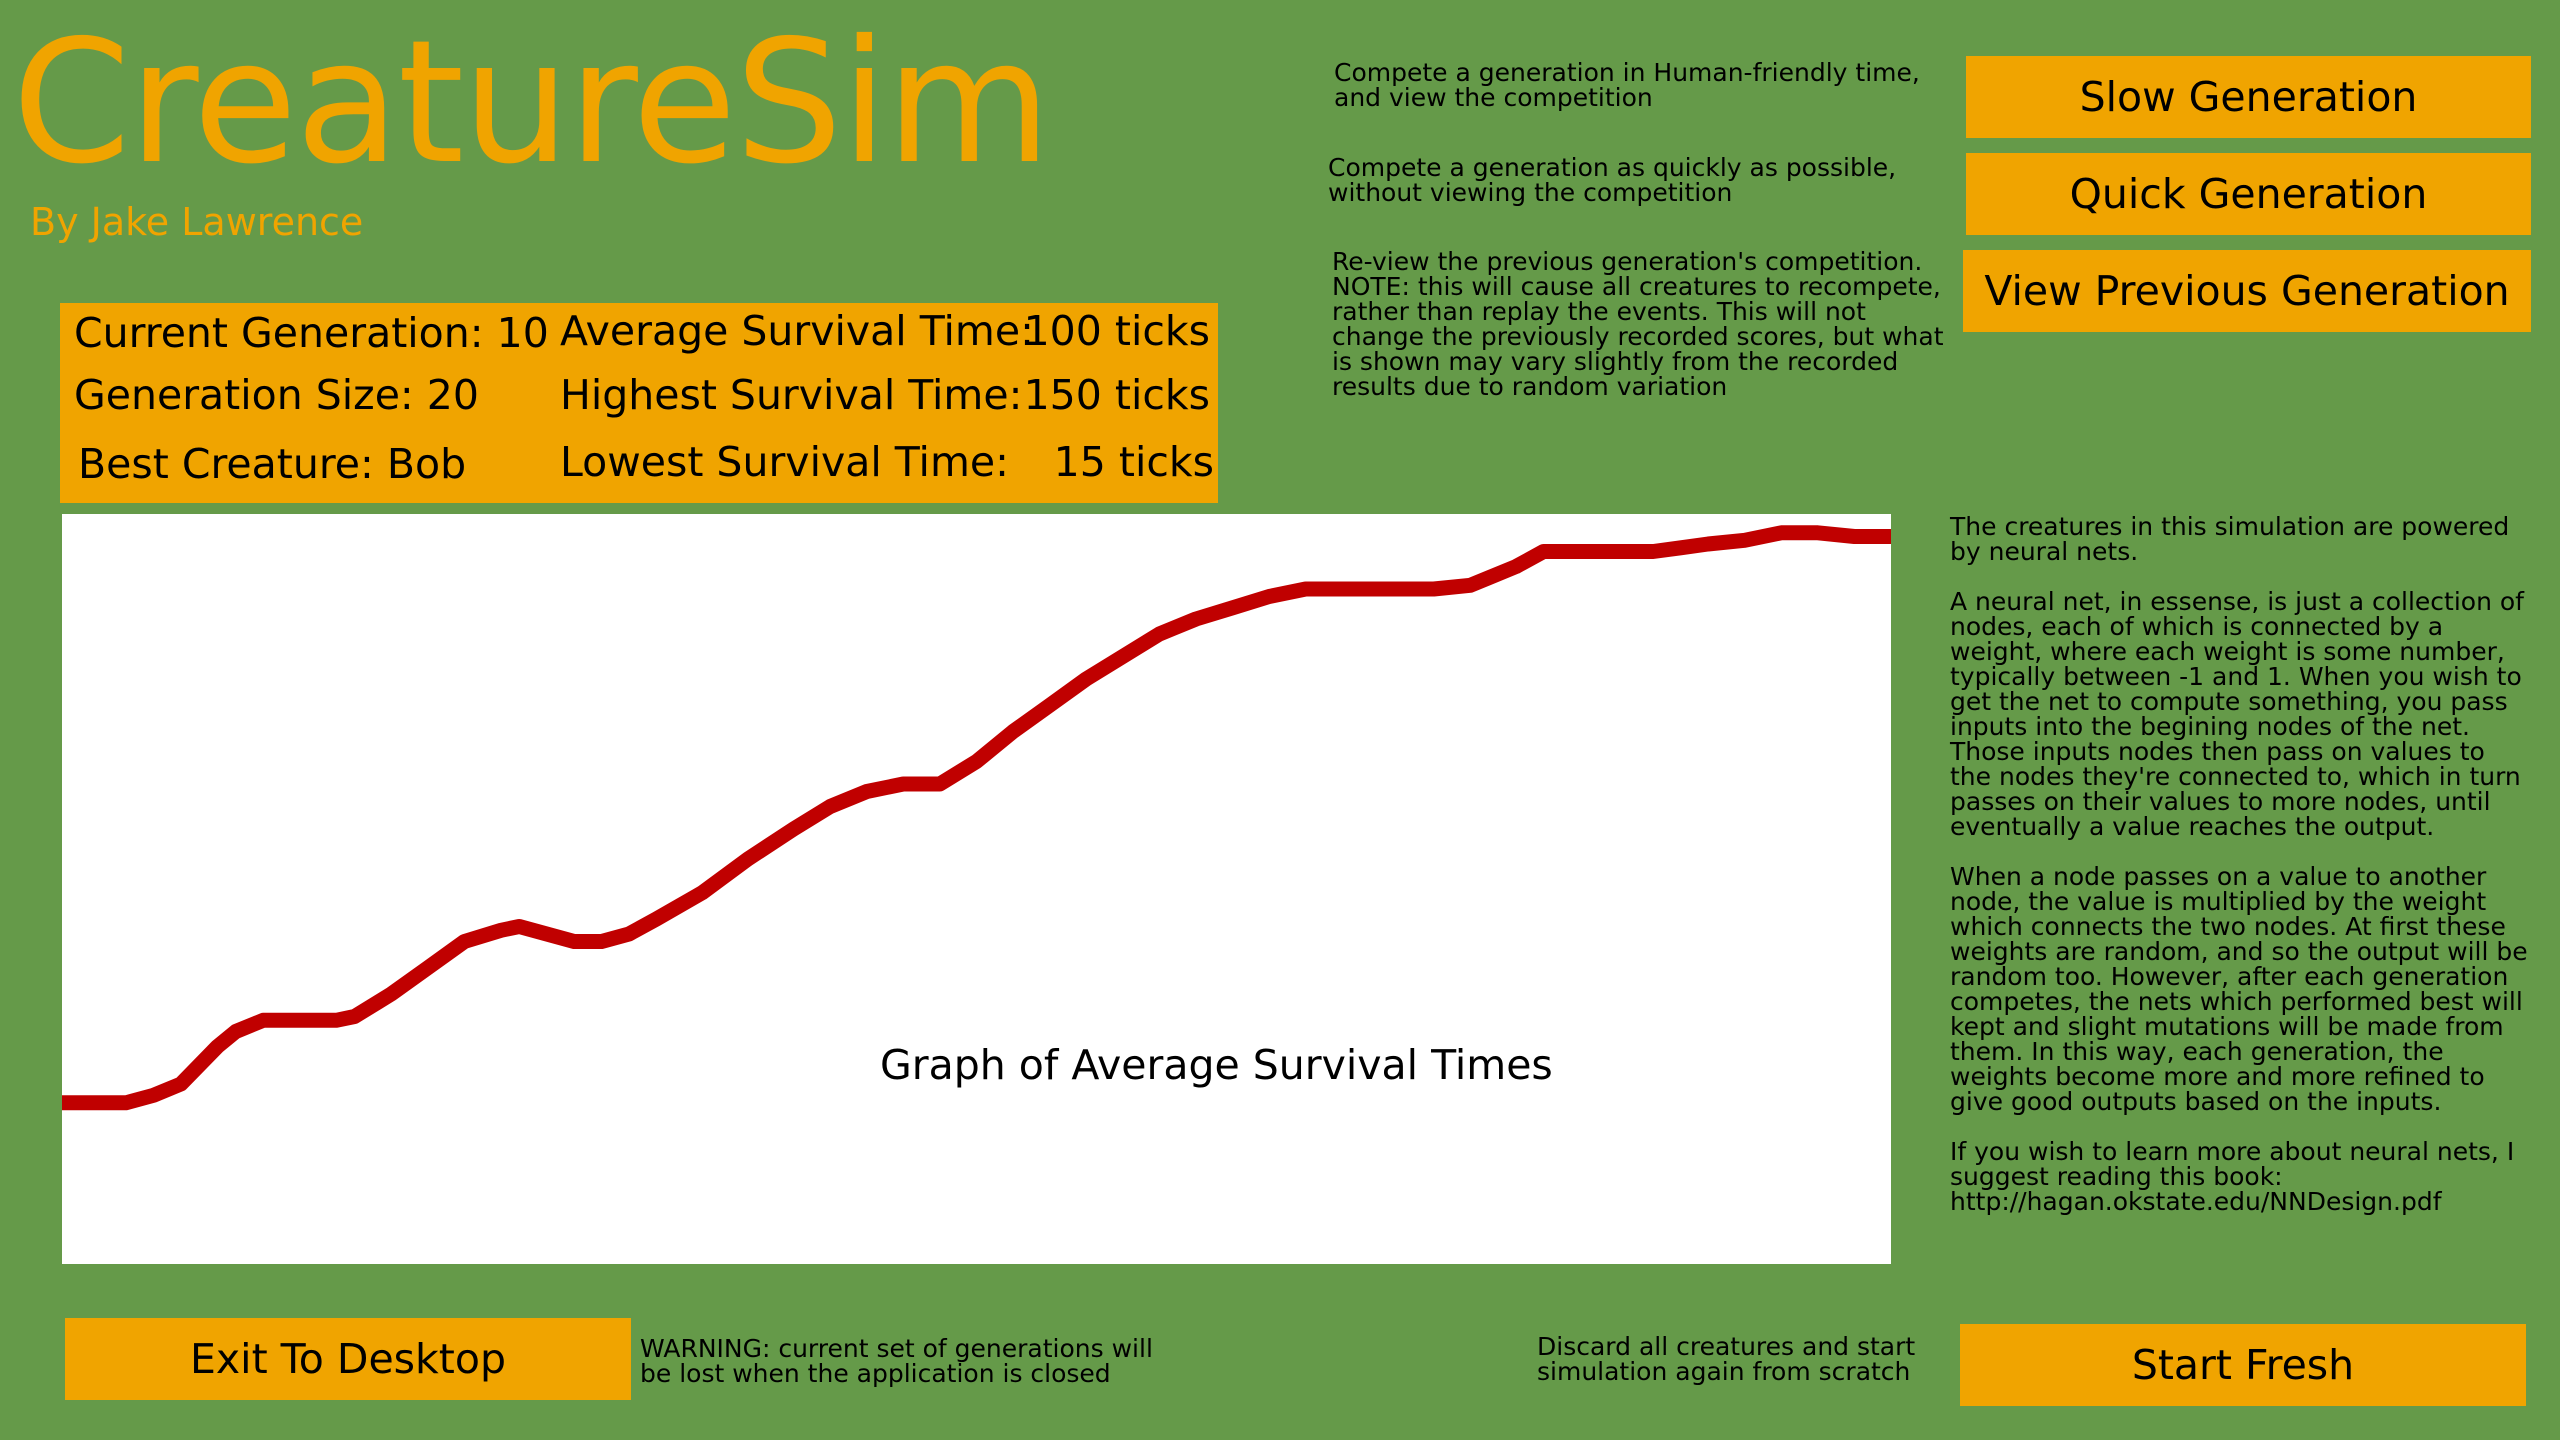 The image size is (2560, 1440). I want to click on best-creature-value: Bob, so click(426, 464).